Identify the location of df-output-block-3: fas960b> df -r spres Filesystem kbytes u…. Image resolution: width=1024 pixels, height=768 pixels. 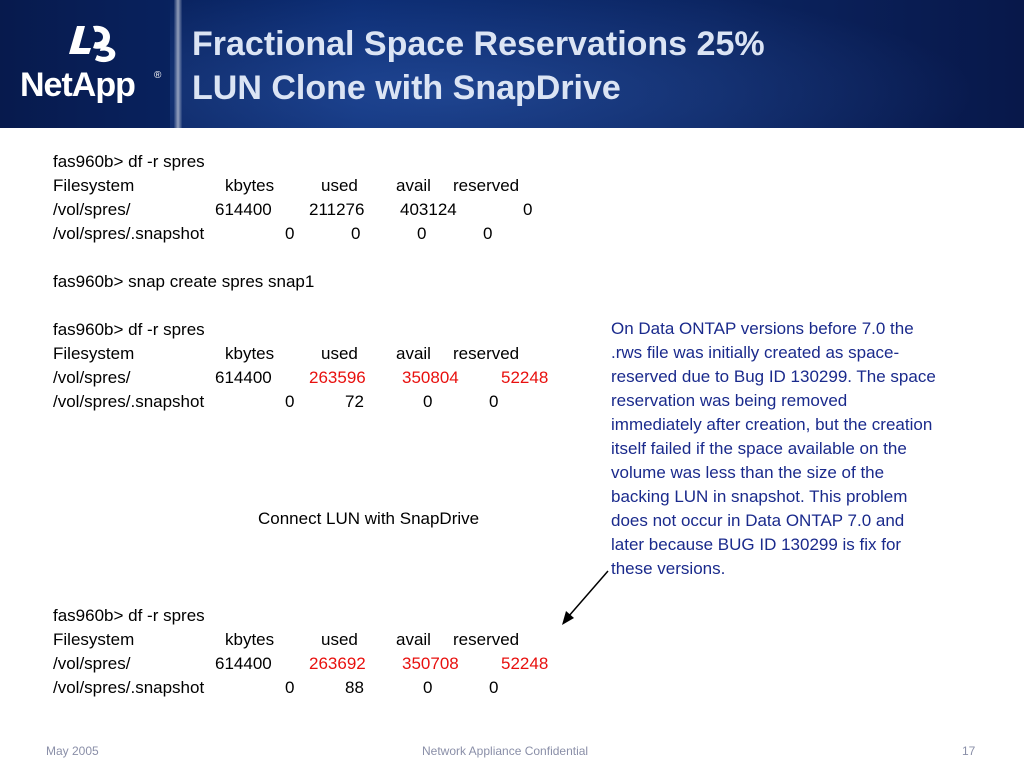
(323, 652).